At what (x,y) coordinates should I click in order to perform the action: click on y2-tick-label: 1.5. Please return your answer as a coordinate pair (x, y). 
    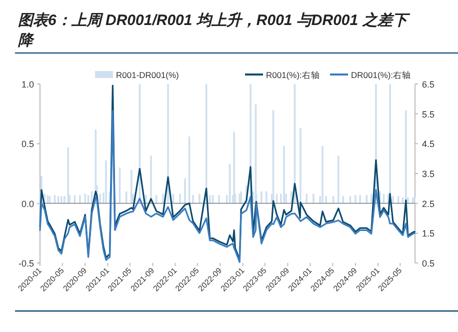
    Looking at the image, I should click on (428, 233).